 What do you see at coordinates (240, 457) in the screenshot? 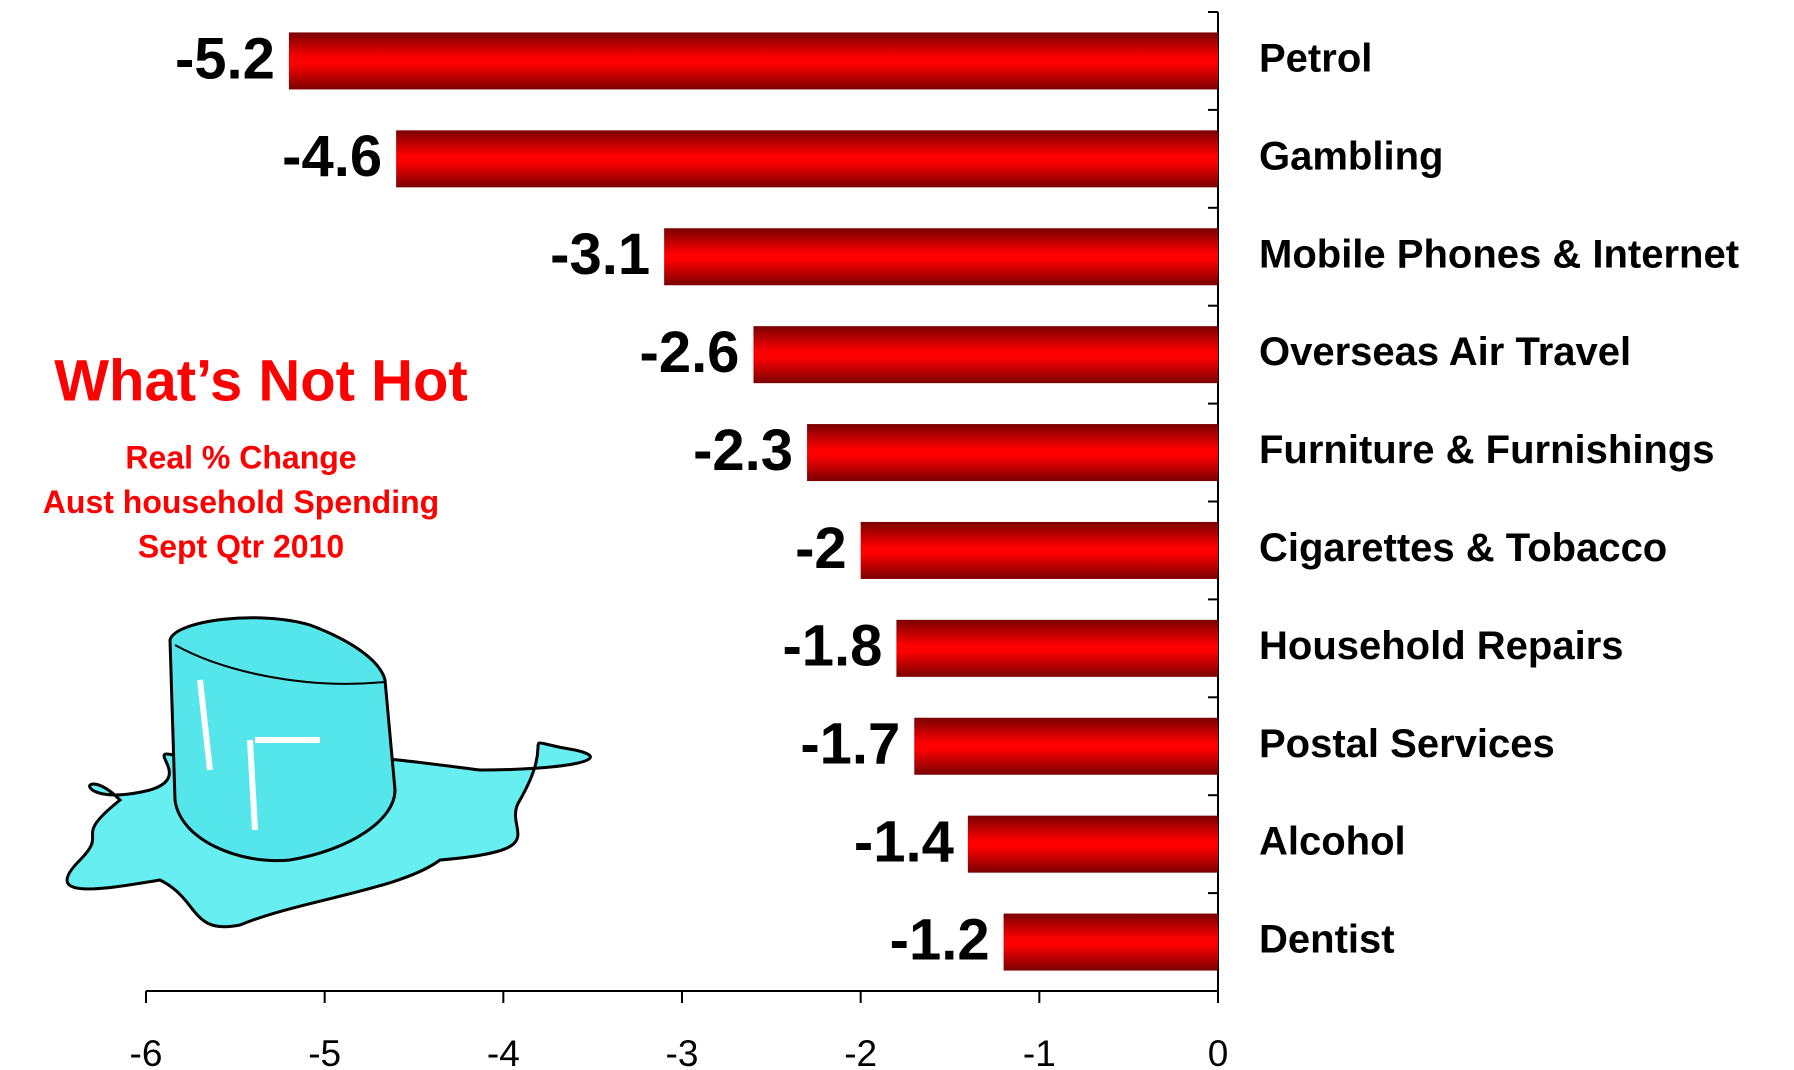
I see `subtitle: Real % Change` at bounding box center [240, 457].